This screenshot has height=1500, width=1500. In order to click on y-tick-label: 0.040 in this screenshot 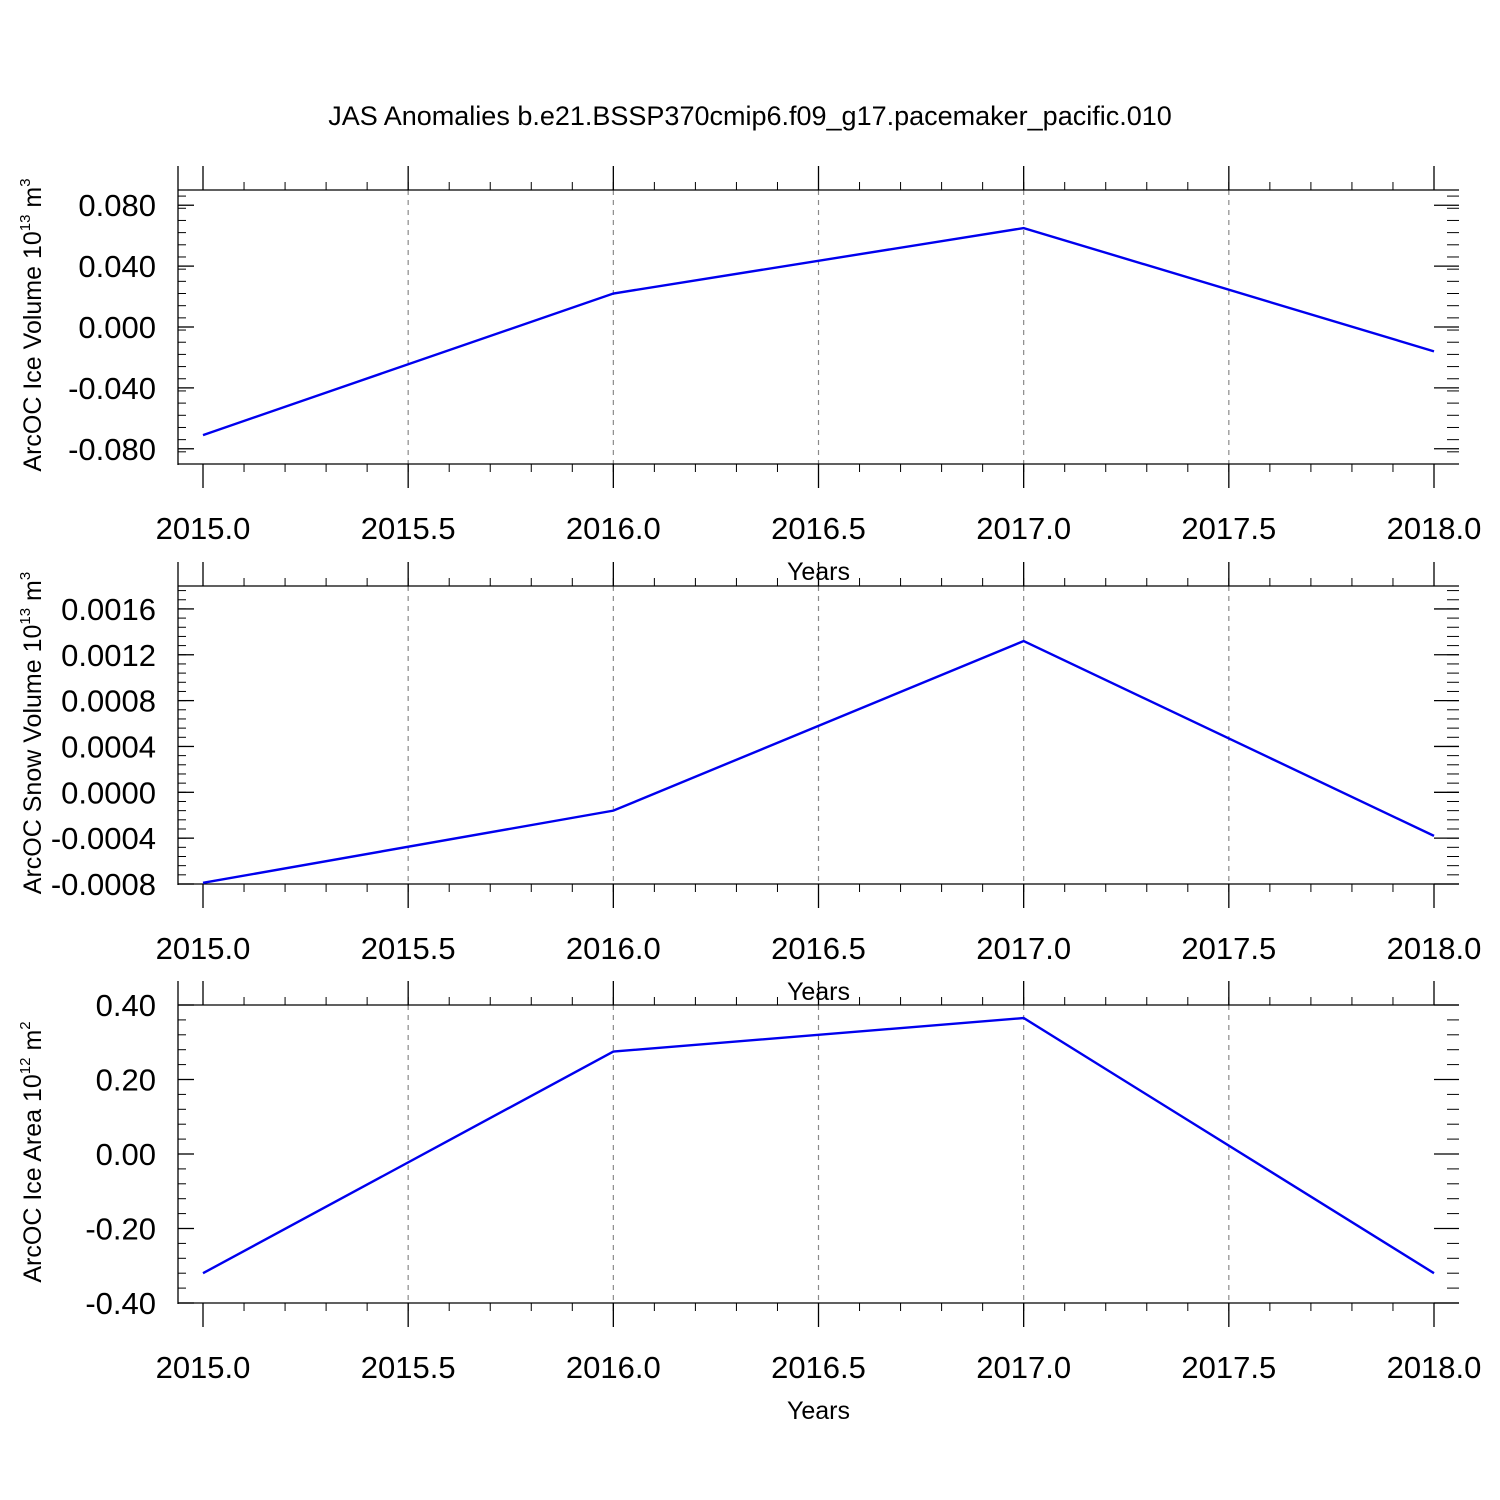, I will do `click(117, 266)`.